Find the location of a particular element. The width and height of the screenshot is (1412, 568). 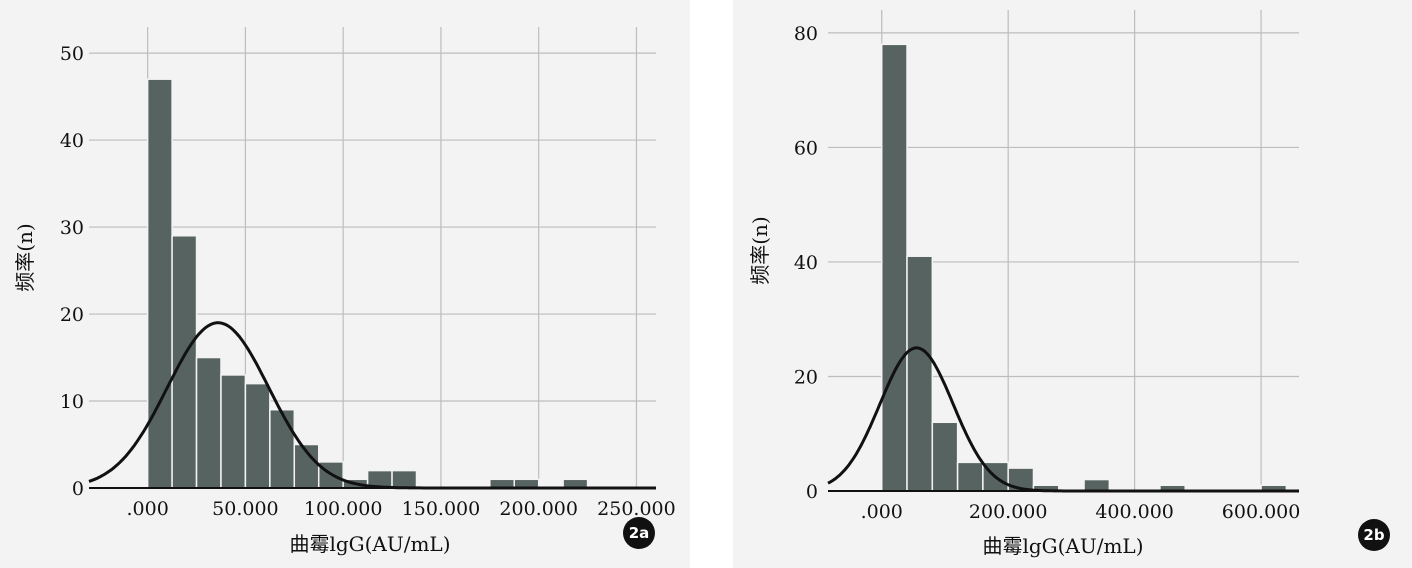

y-tick-label: 60 is located at coordinates (806, 148).